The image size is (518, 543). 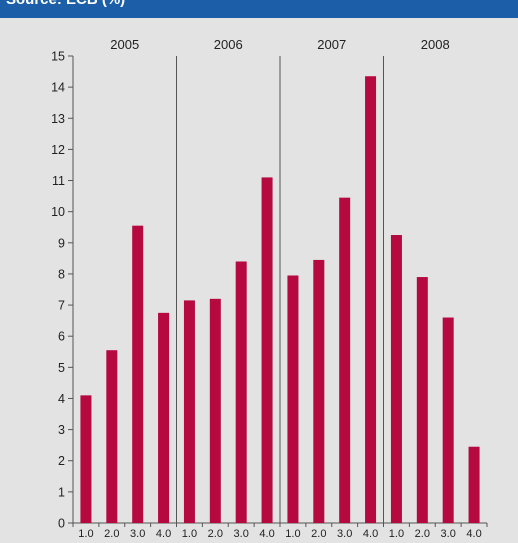 What do you see at coordinates (331, 44) in the screenshot?
I see `year-label: 2007` at bounding box center [331, 44].